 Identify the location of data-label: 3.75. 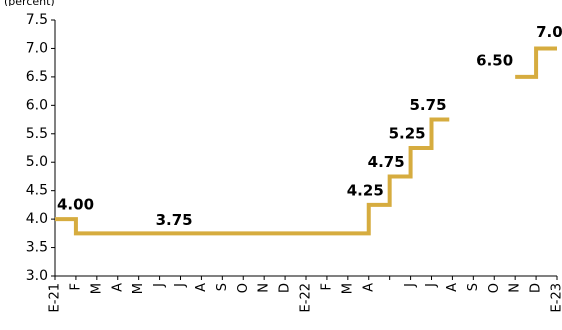
(174, 220).